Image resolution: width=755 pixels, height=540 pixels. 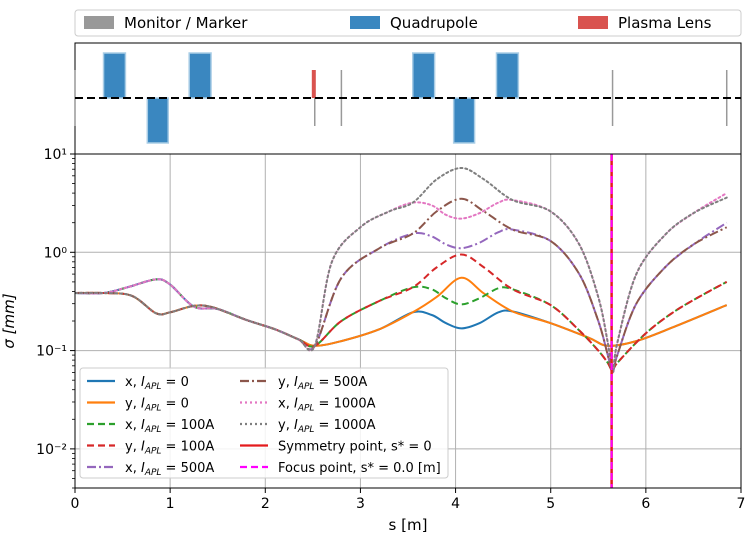 What do you see at coordinates (55, 318) in the screenshot?
I see `y-axis-ticks: 10⁻² 10⁻¹ 10⁰ 10¹` at bounding box center [55, 318].